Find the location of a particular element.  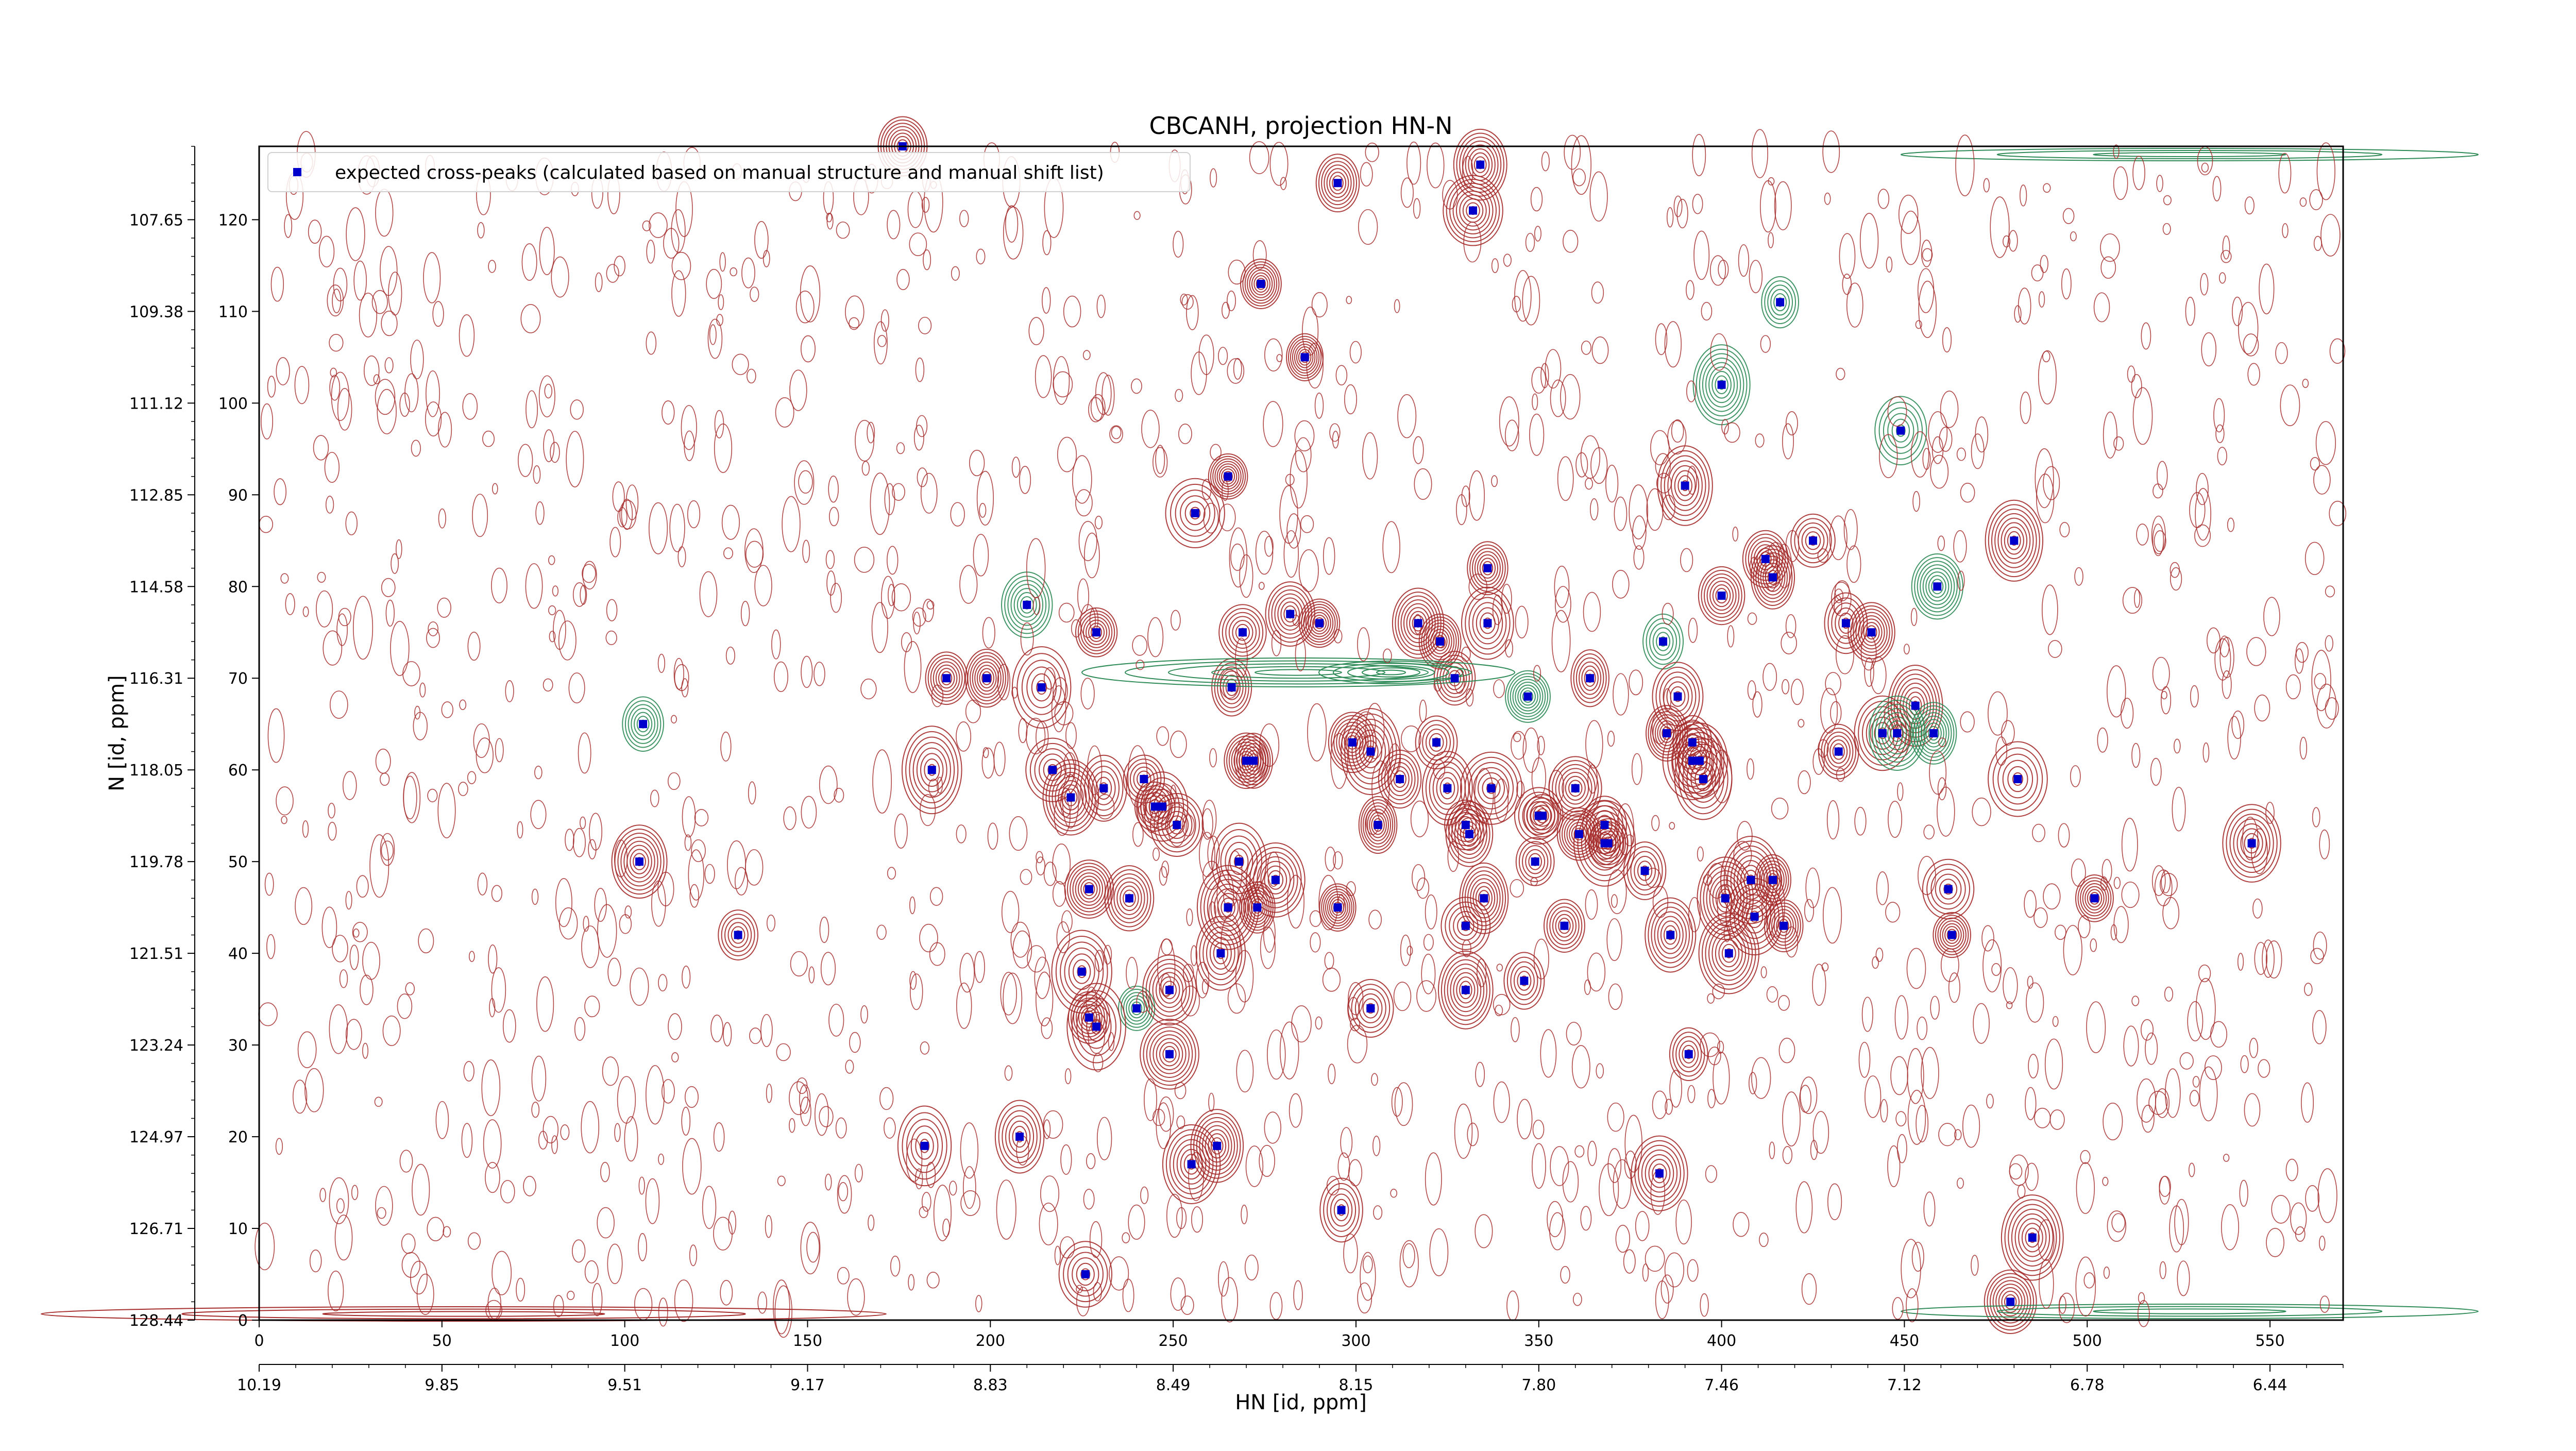

y-ppm-tick-label: 107.65 is located at coordinates (156, 220).